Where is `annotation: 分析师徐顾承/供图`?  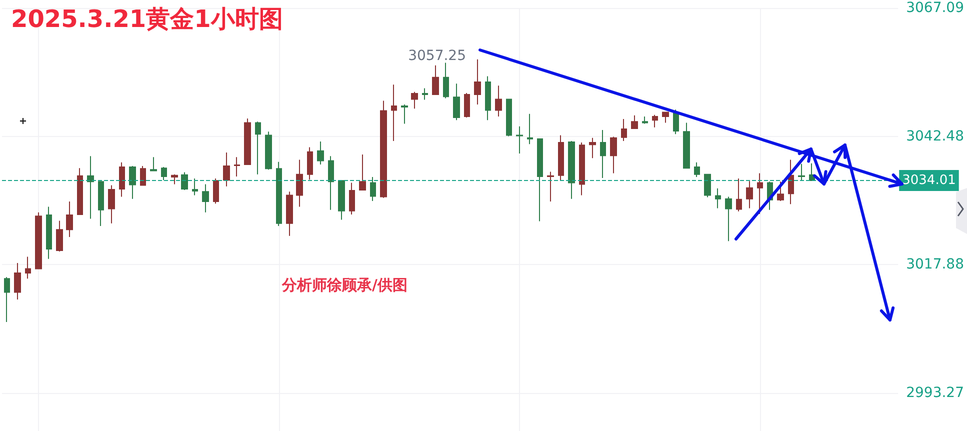
annotation: 分析师徐顾承/供图 is located at coordinates (344, 285).